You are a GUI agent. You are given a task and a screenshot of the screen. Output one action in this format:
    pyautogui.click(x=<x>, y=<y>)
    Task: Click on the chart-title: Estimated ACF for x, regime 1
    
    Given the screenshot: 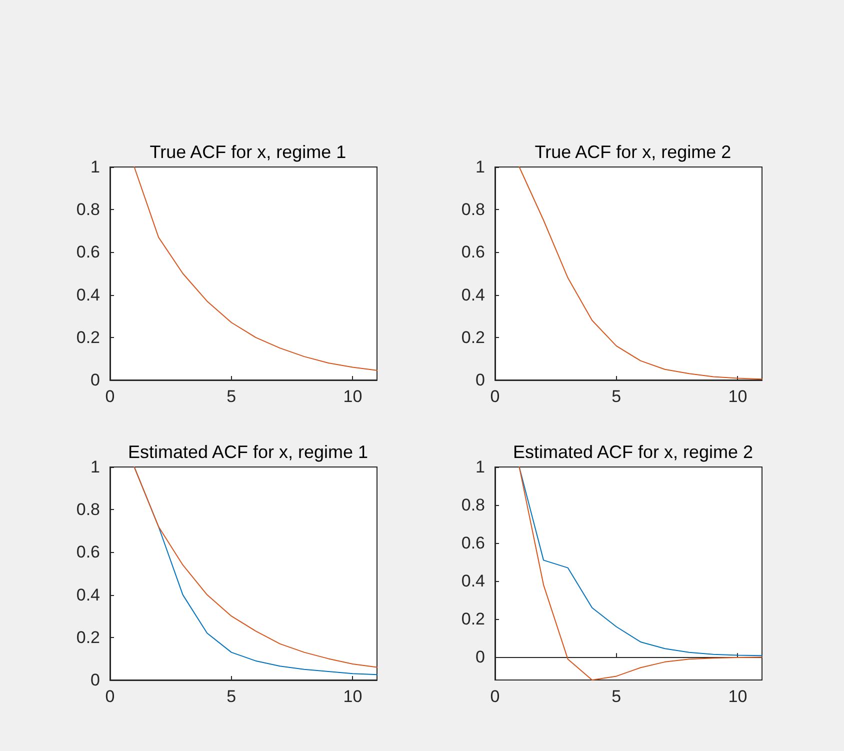 What is the action you would take?
    pyautogui.click(x=248, y=452)
    